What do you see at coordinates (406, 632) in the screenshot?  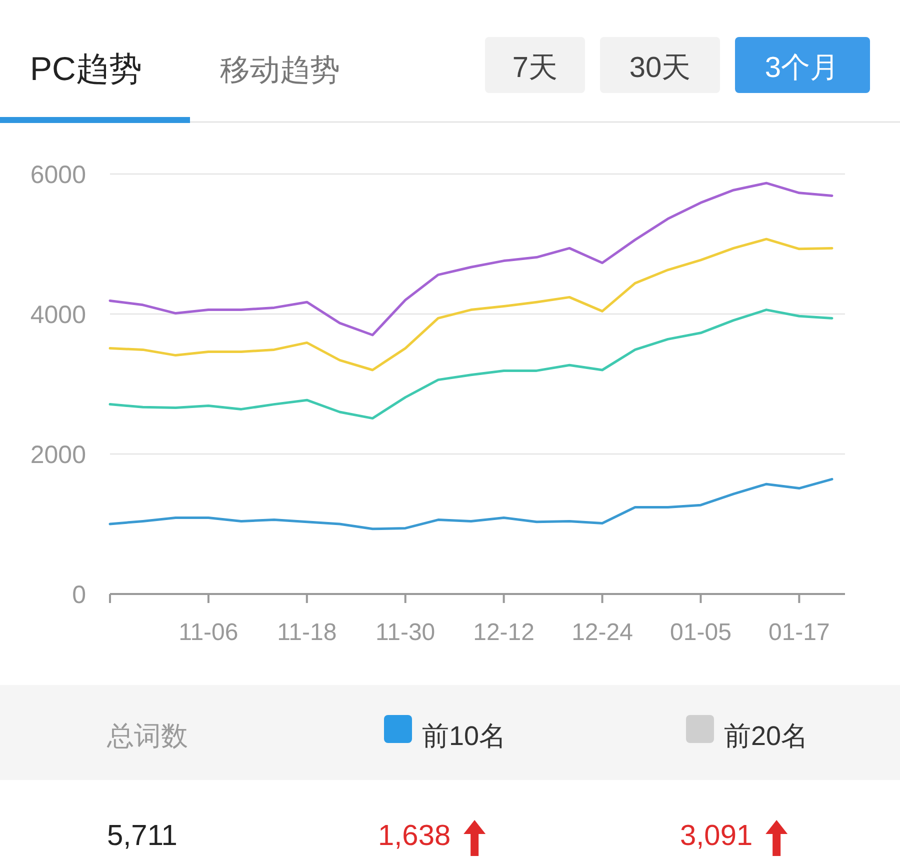 I see `x-tick-label: 11-30` at bounding box center [406, 632].